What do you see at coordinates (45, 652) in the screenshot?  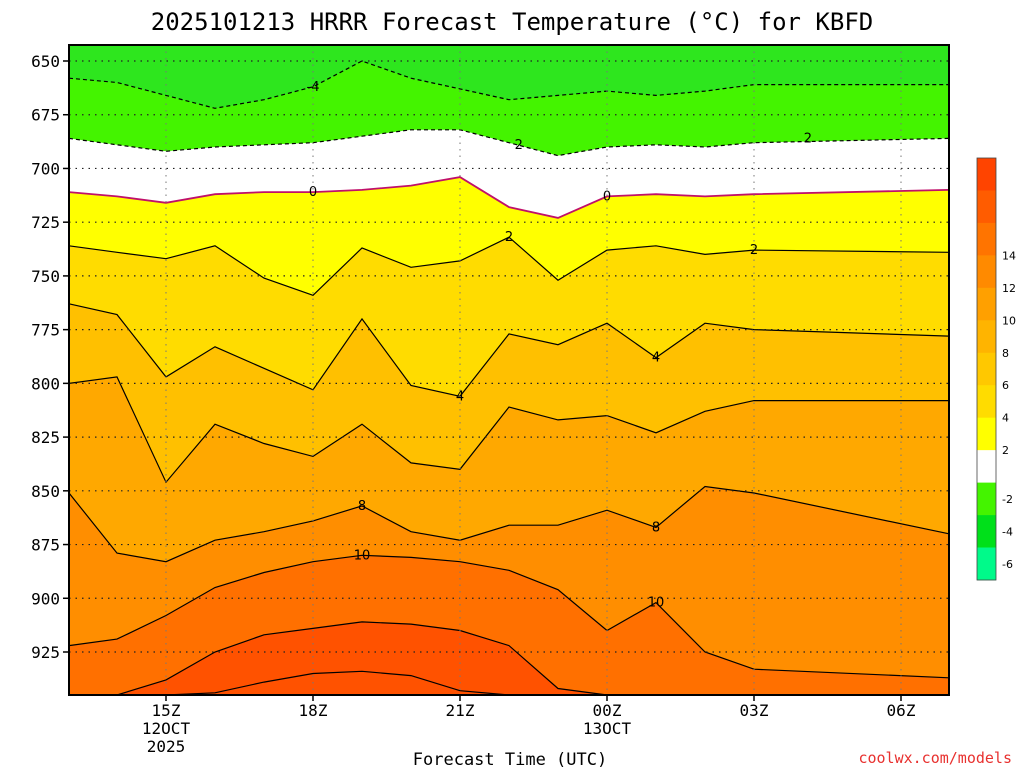 I see `y-tick-label: 925` at bounding box center [45, 652].